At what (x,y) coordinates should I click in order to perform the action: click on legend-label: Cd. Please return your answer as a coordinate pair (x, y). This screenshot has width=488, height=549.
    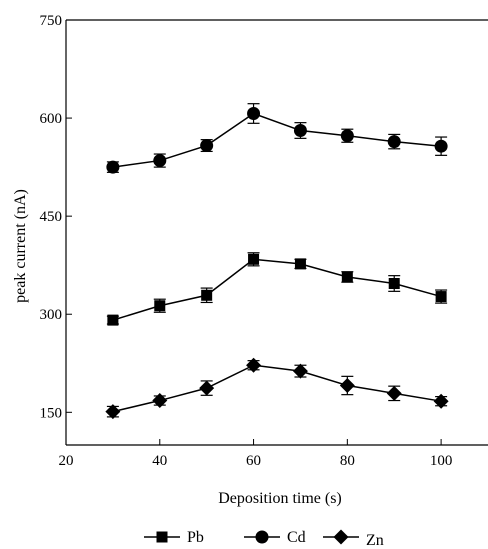
    Looking at the image, I should click on (296, 537).